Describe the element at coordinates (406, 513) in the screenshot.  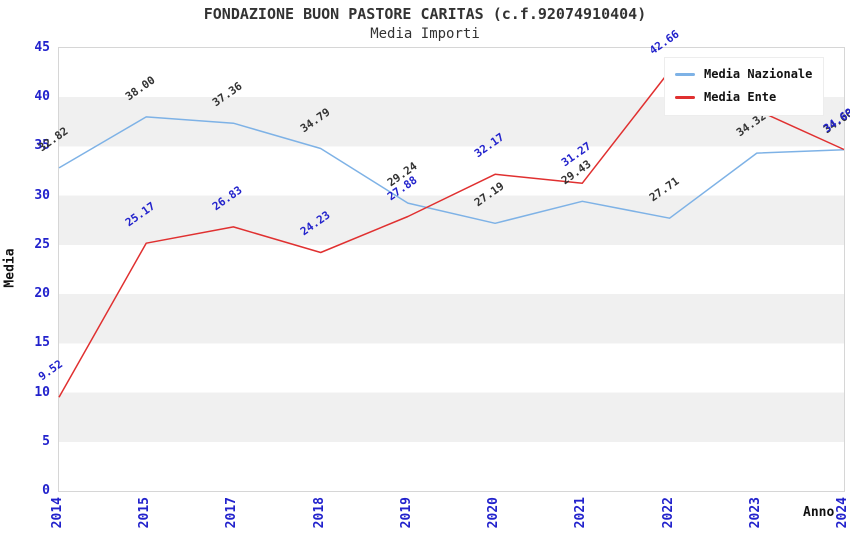
I see `x-tick-label: 2019` at that location.